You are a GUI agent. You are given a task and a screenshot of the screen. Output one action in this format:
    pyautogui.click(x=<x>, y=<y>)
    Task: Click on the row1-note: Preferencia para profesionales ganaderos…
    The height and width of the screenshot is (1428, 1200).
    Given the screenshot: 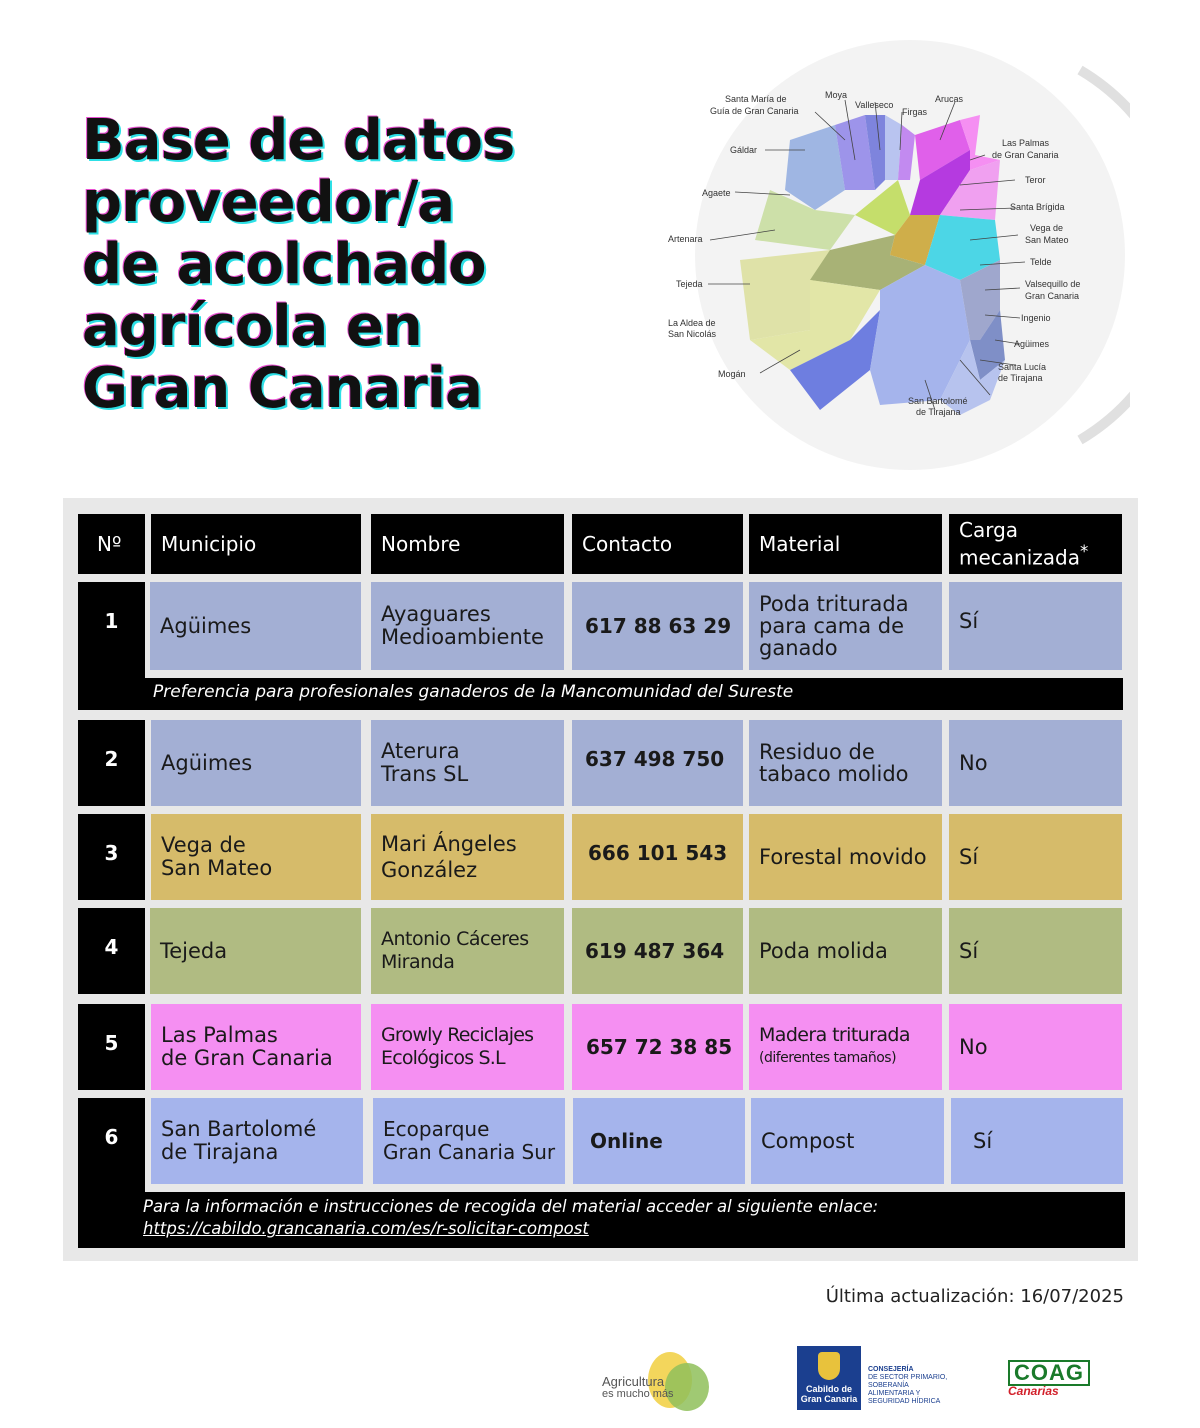 What is the action you would take?
    pyautogui.click(x=634, y=694)
    